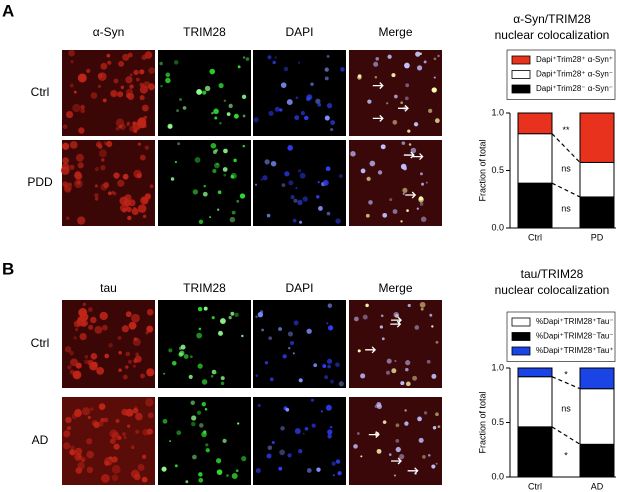 The image size is (617, 492). Describe the element at coordinates (482, 170) in the screenshot. I see `y-axis-label: Fraction of total` at that location.